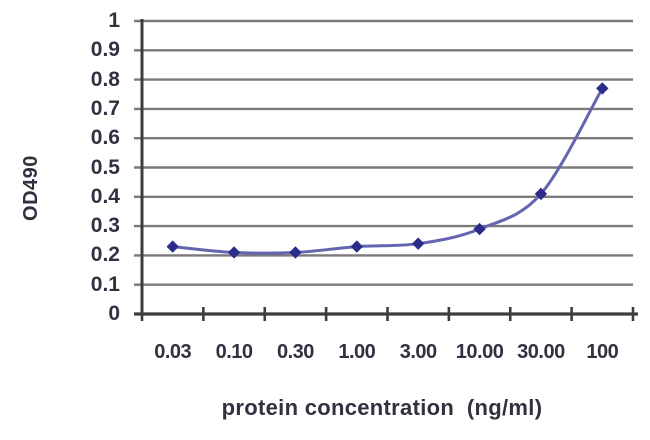 This screenshot has height=440, width=650. What do you see at coordinates (541, 352) in the screenshot?
I see `x-tick-label: 30.00` at bounding box center [541, 352].